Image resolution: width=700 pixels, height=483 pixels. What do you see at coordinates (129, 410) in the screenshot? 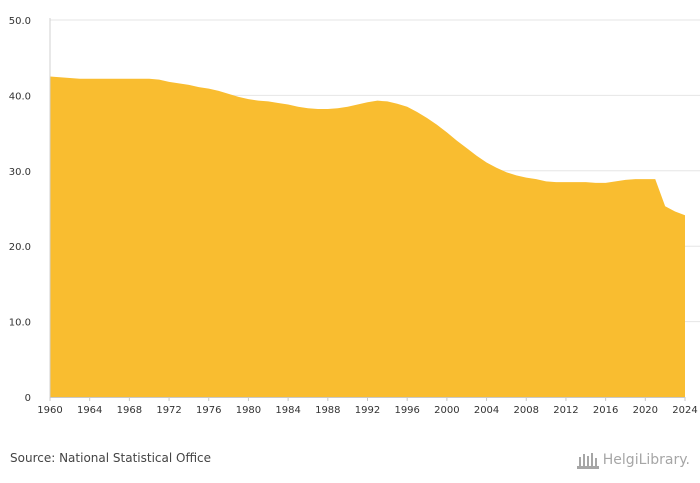
I see `x-tick-label: 1968` at bounding box center [129, 410].